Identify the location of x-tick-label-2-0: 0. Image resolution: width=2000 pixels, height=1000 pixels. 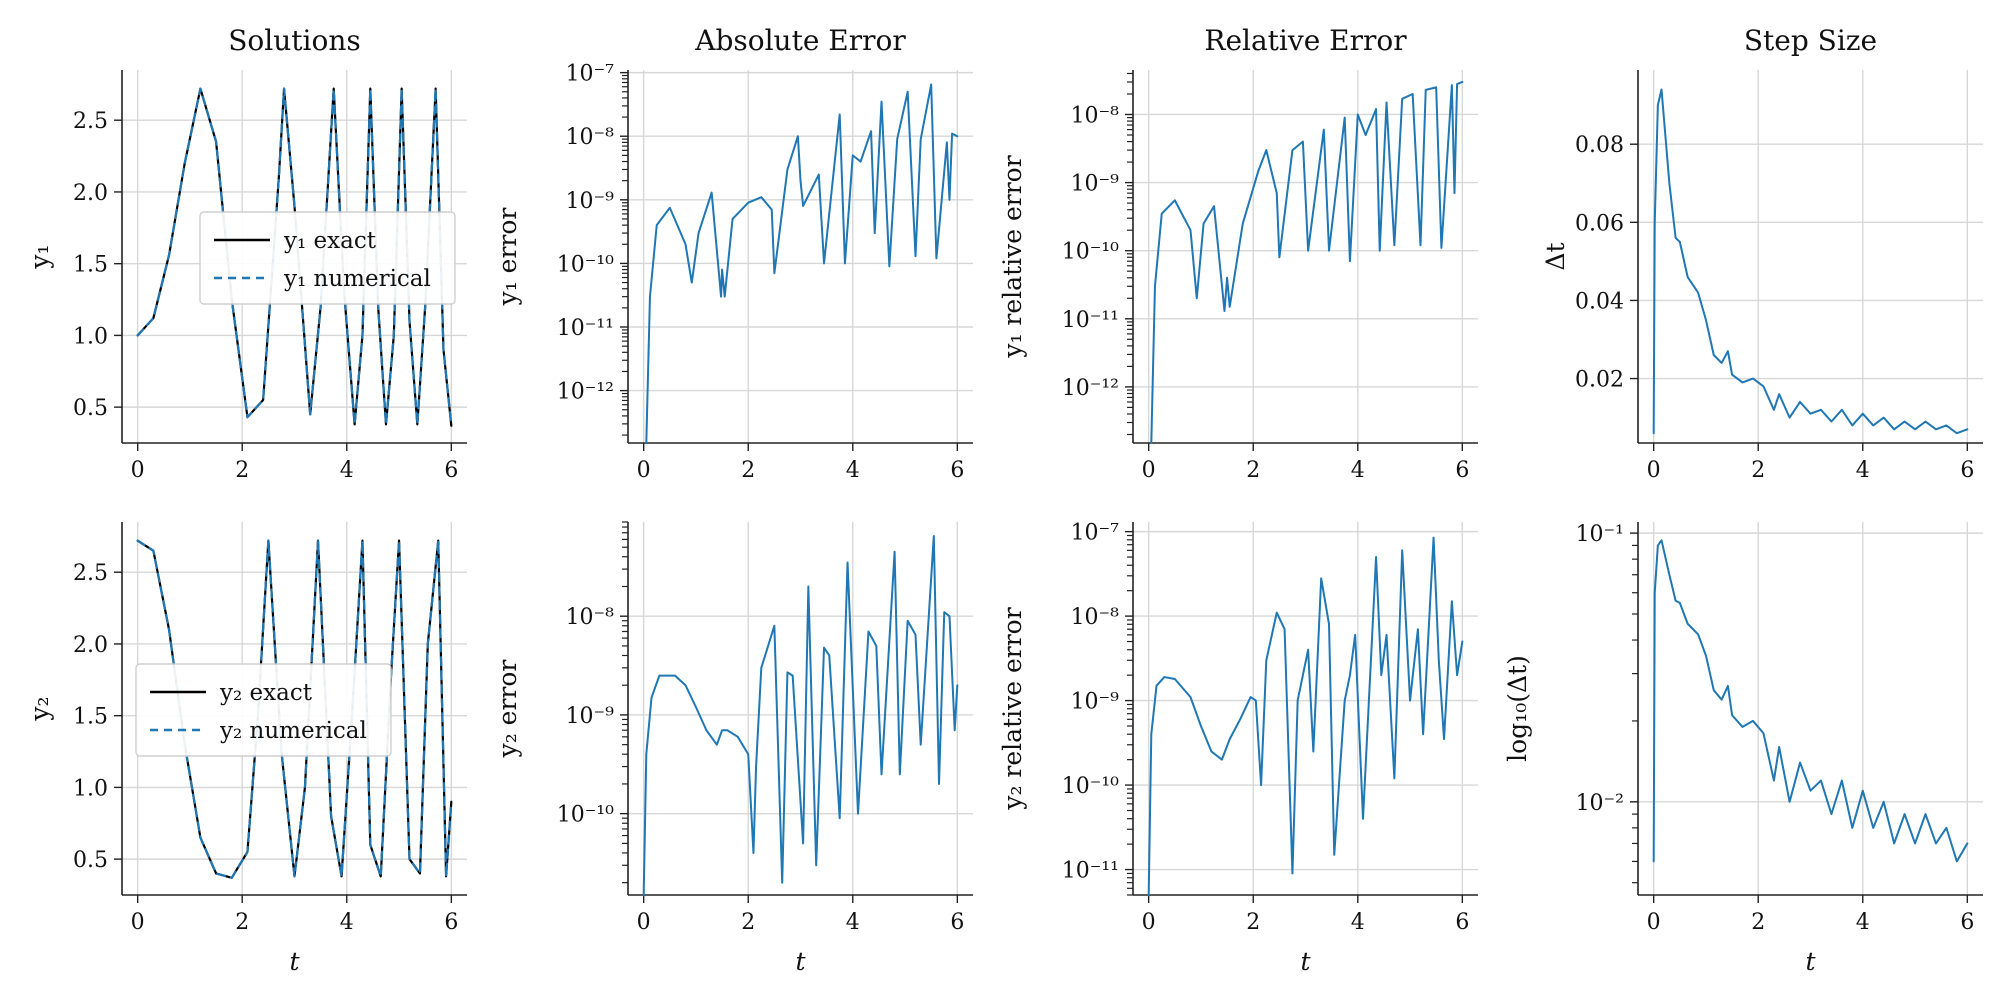
(1149, 470).